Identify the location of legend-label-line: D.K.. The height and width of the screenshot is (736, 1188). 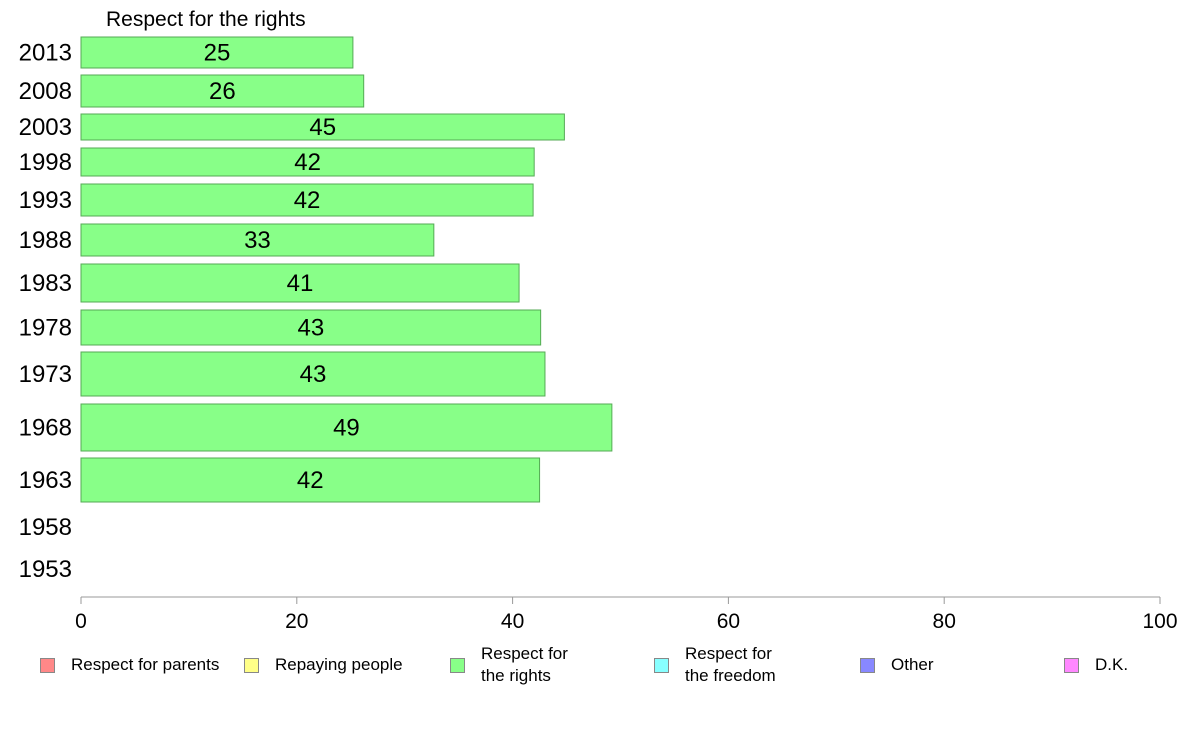
(1112, 664).